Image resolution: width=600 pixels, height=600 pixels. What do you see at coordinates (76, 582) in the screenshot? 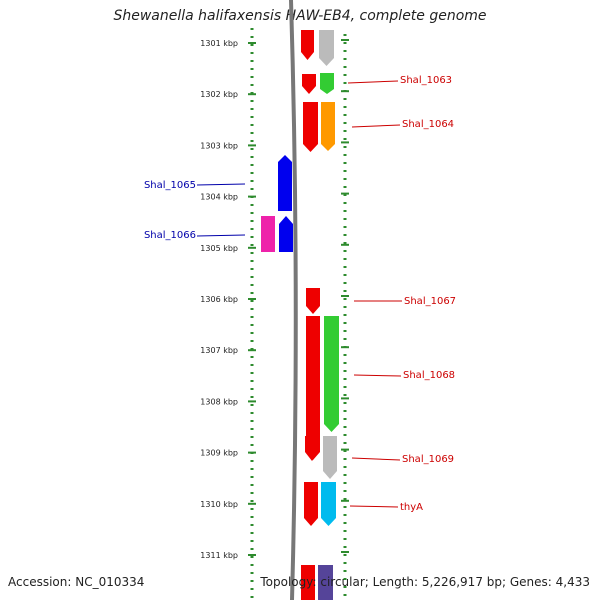
I see `accession-text: Accession: NC_010334` at bounding box center [76, 582].